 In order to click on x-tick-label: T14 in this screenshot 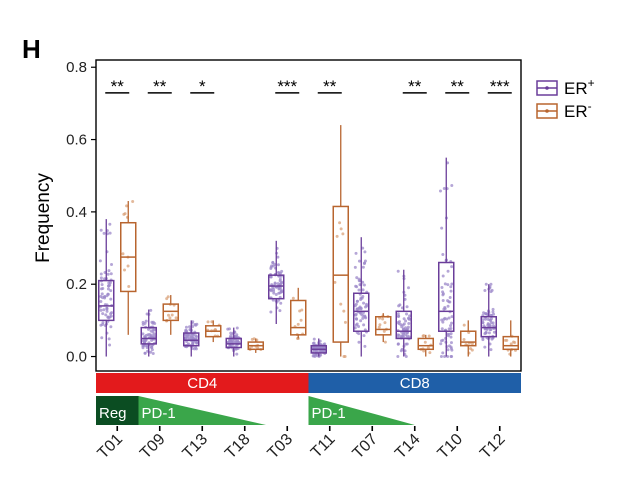, I will do `click(408, 447)`.